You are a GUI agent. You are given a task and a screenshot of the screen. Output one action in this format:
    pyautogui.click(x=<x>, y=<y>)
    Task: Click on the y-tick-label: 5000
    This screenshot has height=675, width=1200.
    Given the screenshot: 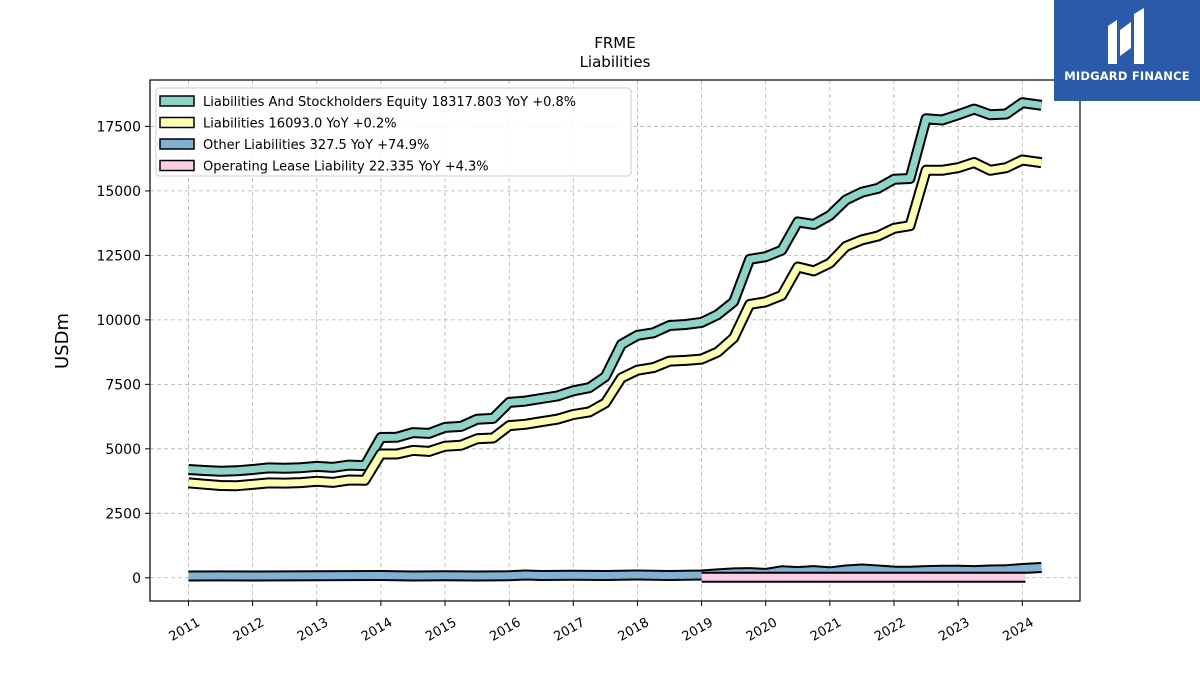 What is the action you would take?
    pyautogui.click(x=123, y=450)
    